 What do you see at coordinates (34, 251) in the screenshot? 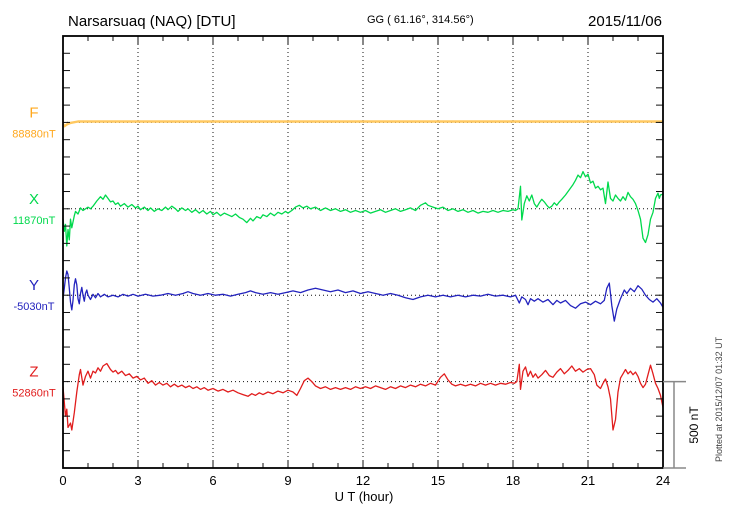
I see `series-labels: F 88880nT X 11870nT Y -5030nT Z 52860nT` at bounding box center [34, 251].